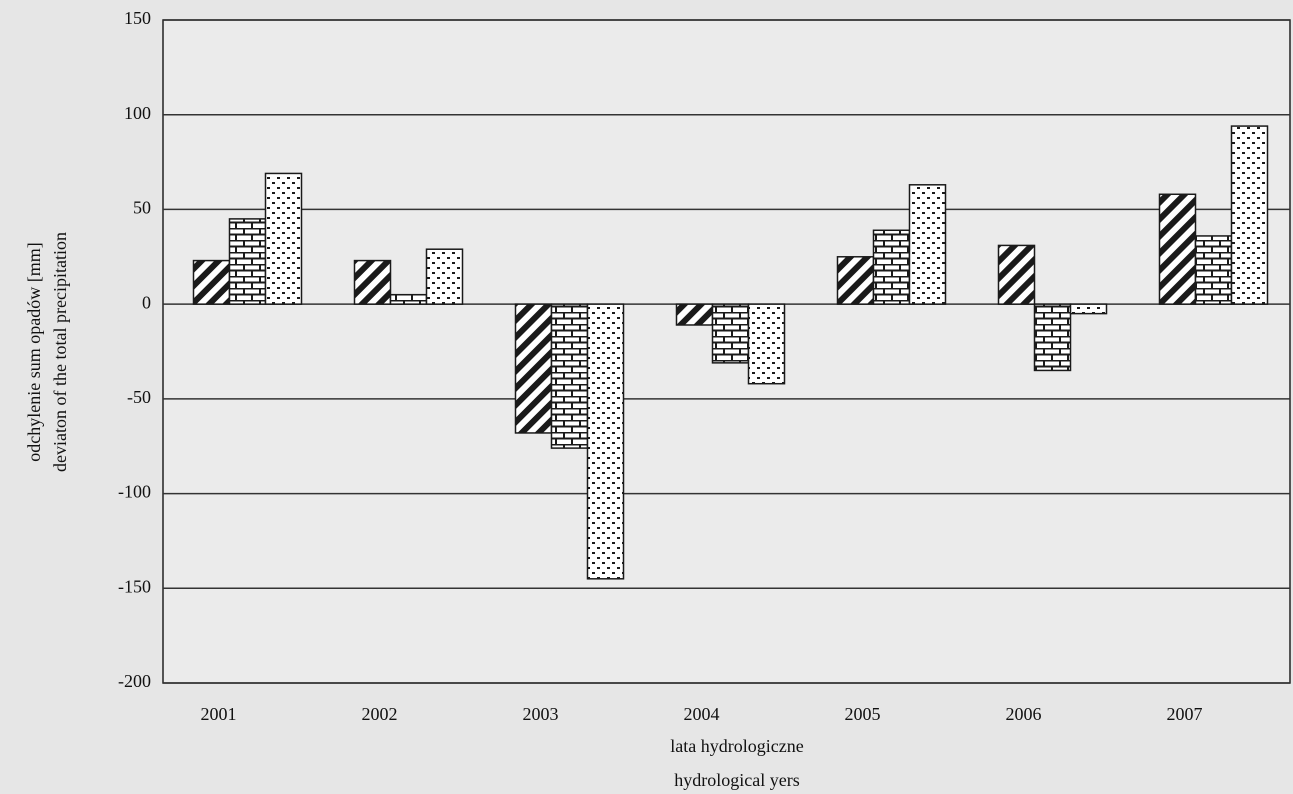  Describe the element at coordinates (863, 714) in the screenshot. I see `x-tick-label: 2005` at that location.